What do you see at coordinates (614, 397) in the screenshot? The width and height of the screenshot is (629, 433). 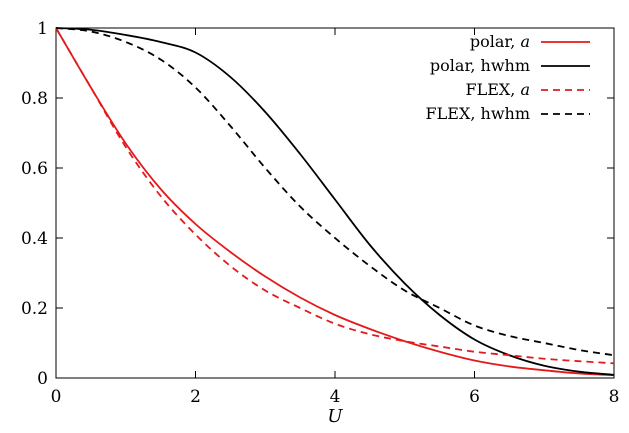 I see `x-tick-label: 8` at bounding box center [614, 397].